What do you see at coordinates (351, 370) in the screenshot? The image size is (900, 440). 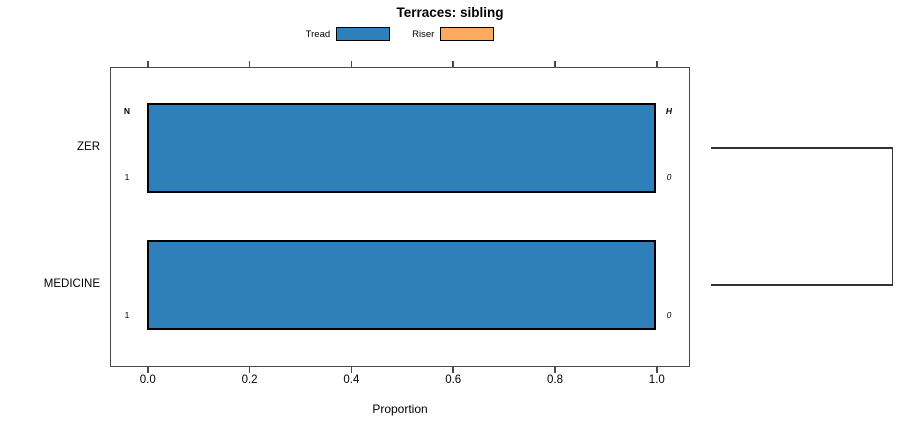 I see `x-axis-bottom-tick-0.4` at bounding box center [351, 370].